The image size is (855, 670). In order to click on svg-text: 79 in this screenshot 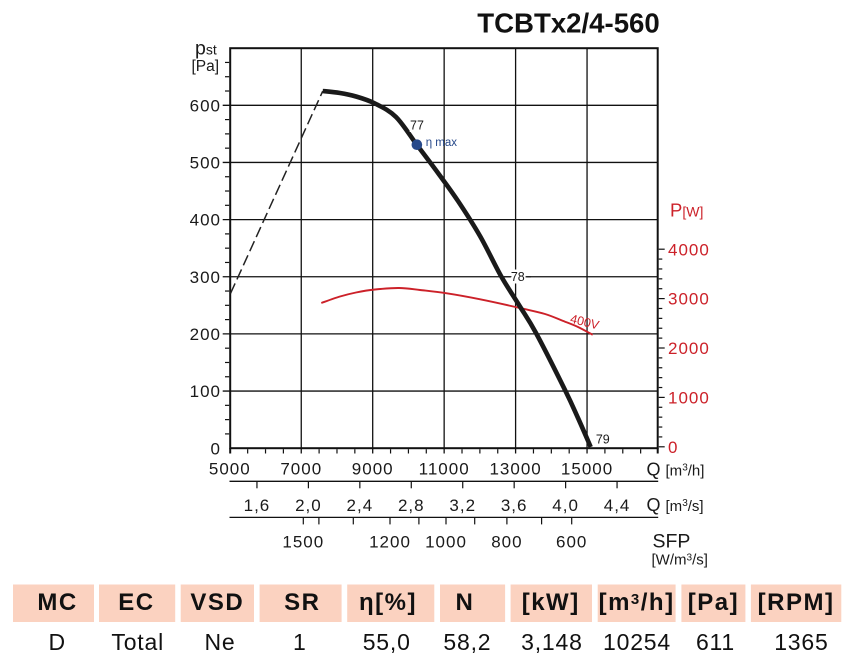, I will do `click(603, 440)`.